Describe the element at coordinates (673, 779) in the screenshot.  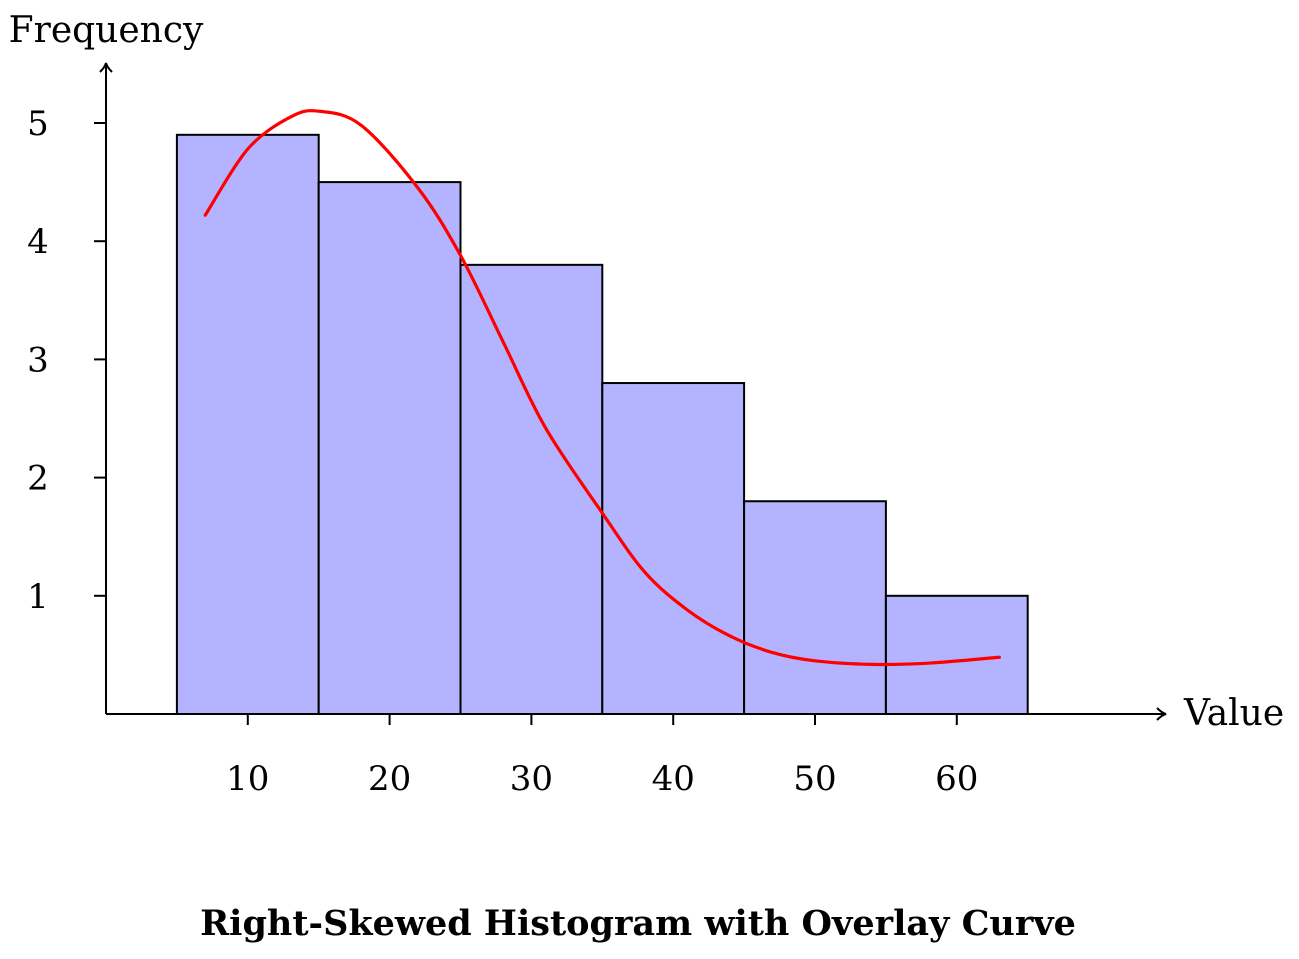
I see `x-tick-label: 40` at that location.